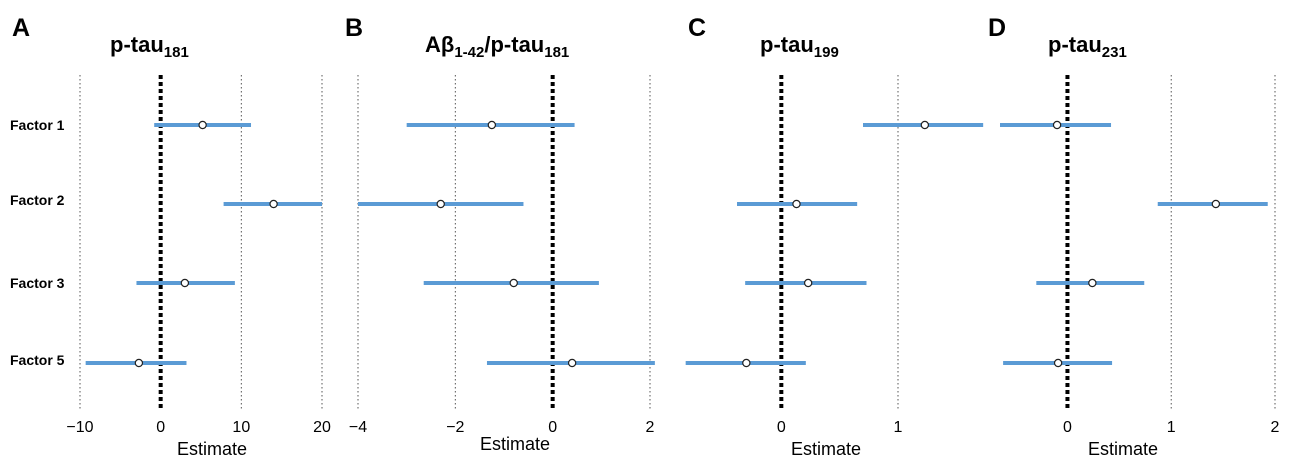 The height and width of the screenshot is (461, 1290). What do you see at coordinates (358, 427) in the screenshot?
I see `x-tick-label: −4` at bounding box center [358, 427].